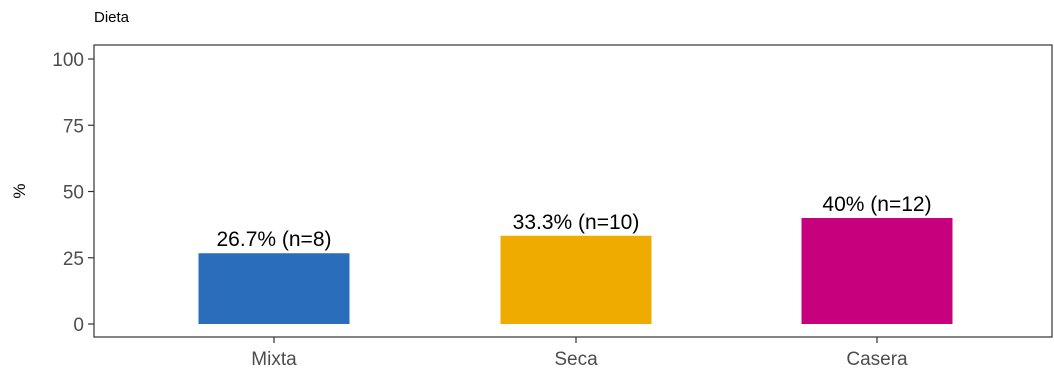 This screenshot has width=1054, height=373. Describe the element at coordinates (78, 325) in the screenshot. I see `y-tick-label: 0` at that location.